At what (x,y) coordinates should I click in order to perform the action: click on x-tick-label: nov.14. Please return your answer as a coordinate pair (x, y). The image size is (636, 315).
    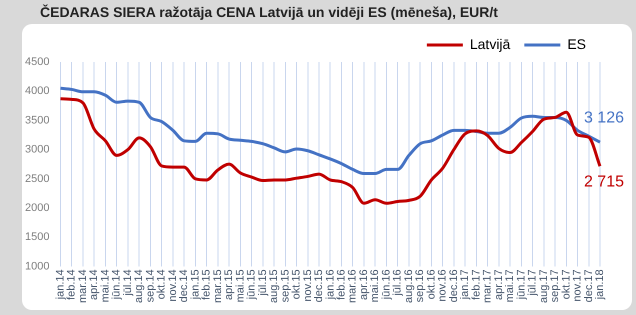
    Looking at the image, I should click on (172, 285).